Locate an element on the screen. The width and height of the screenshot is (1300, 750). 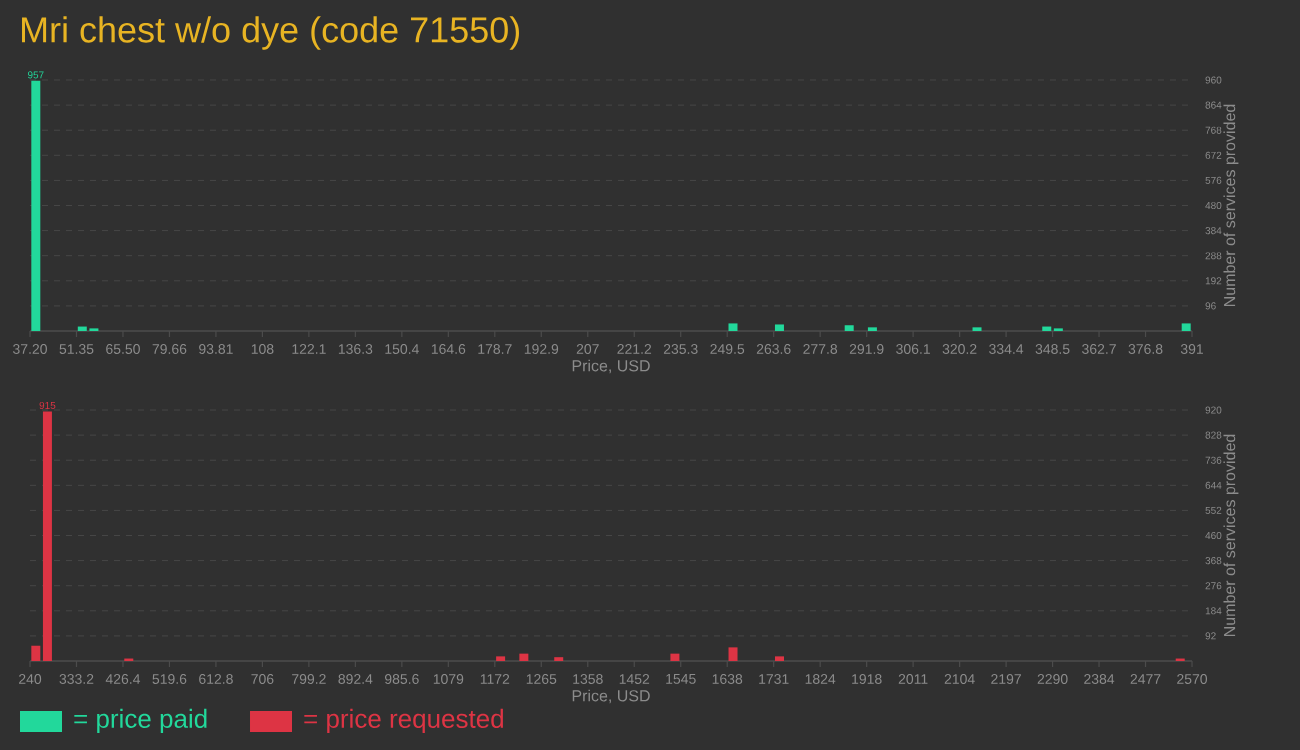
x-tick-label: 93.81 is located at coordinates (216, 349).